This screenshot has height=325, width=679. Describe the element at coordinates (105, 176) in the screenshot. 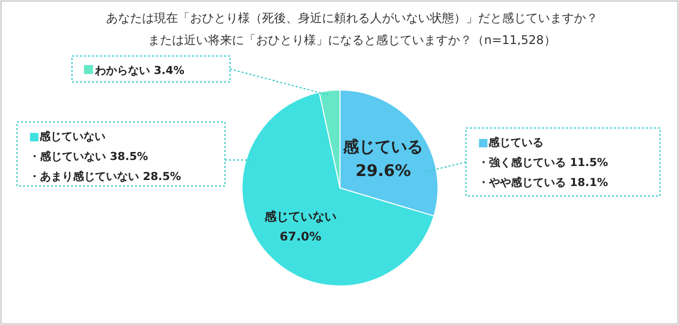

I see `text: ・あまり感じていない 28.5%` at that location.